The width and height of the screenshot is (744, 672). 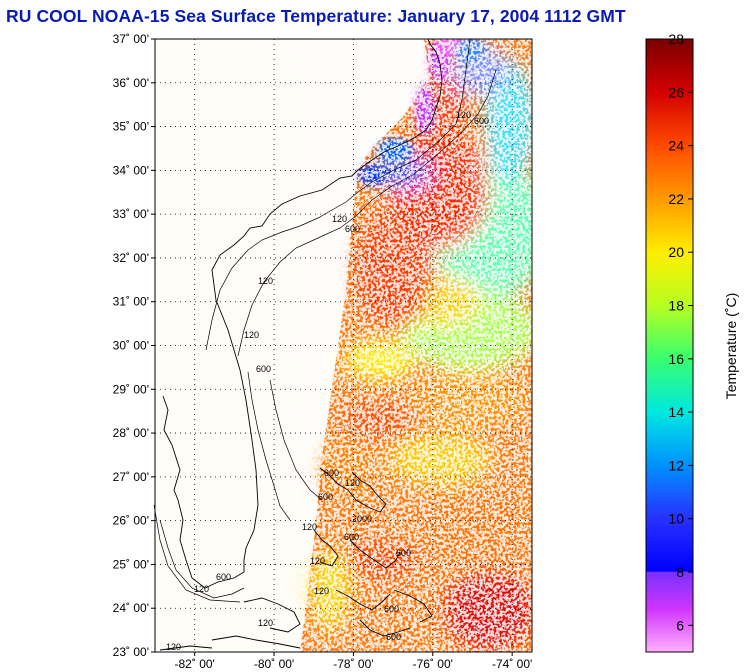 What do you see at coordinates (676, 359) in the screenshot?
I see `colorbar-tick-label: 16` at bounding box center [676, 359].